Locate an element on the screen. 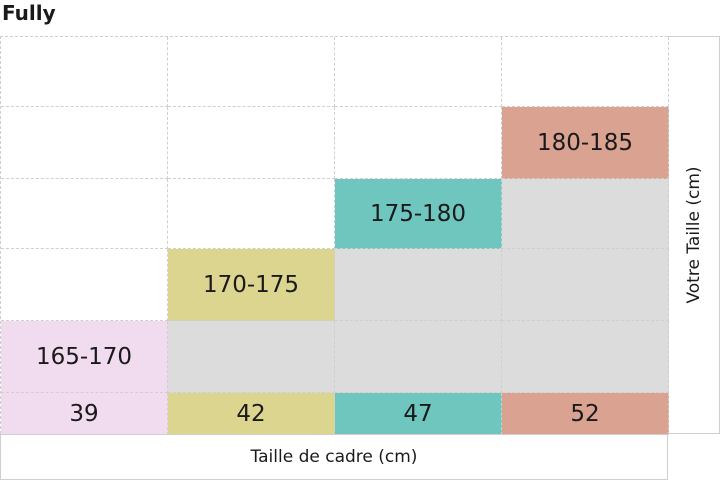 This screenshot has width=720, height=480. frame-size-cell: 39 is located at coordinates (84, 414).